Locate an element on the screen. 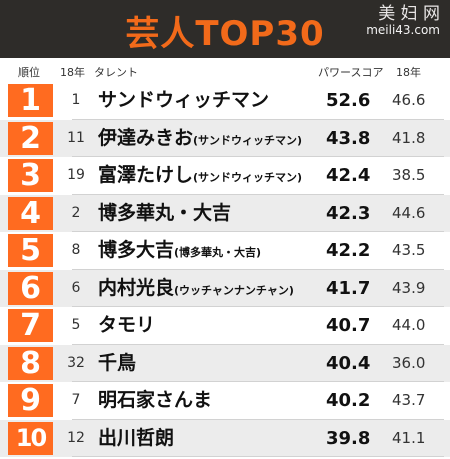 This screenshot has width=450, height=459. talent-name: 博多大吉(博多華丸・大吉) is located at coordinates (179, 250).